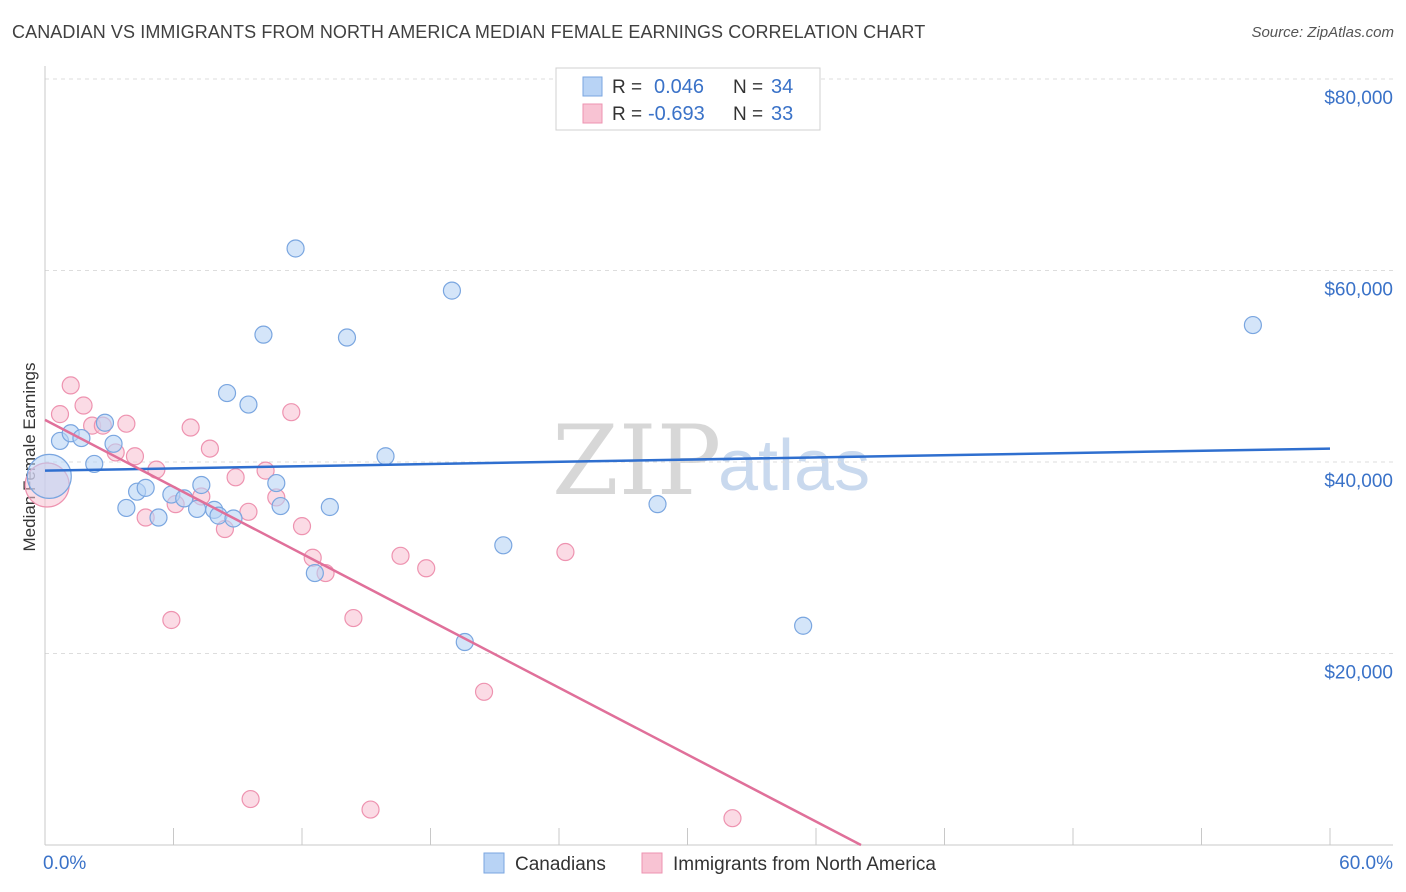  Describe the element at coordinates (687, 459) in the screenshot. I see `canadians-trend-line` at that location.